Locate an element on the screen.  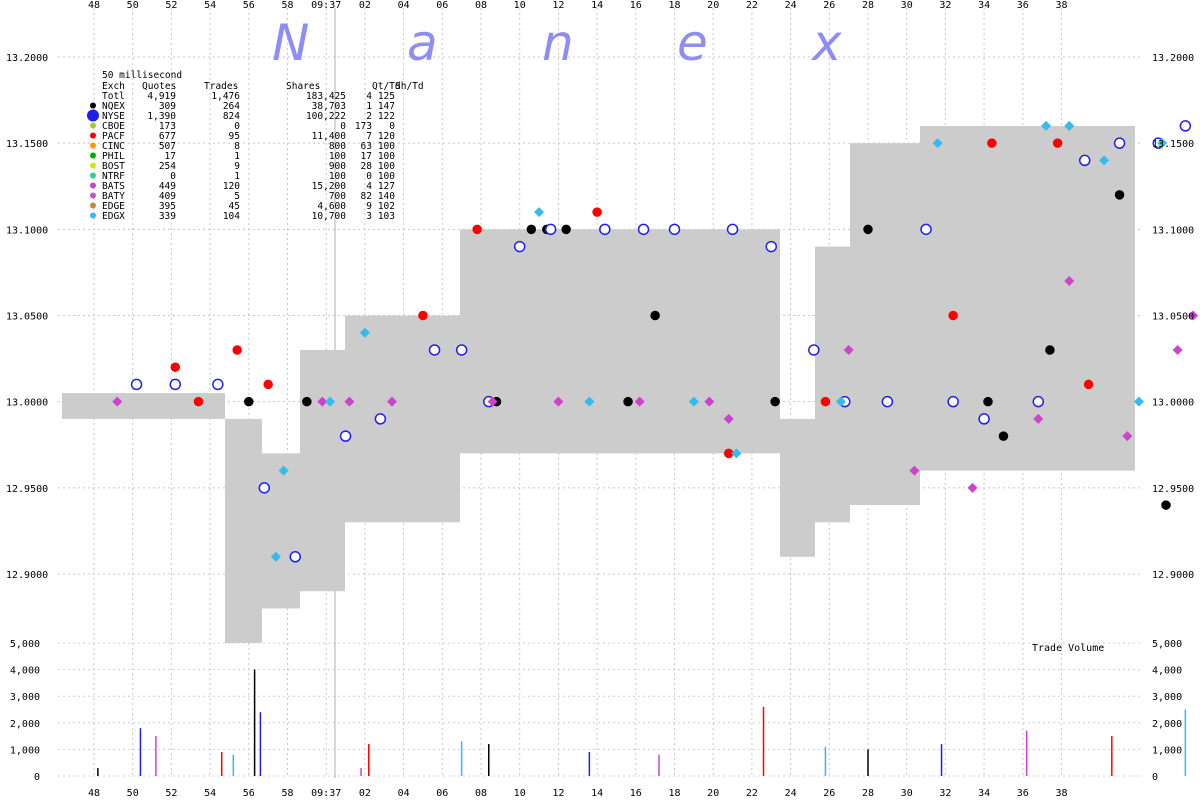
stats-cell: 8 is located at coordinates (237, 146).